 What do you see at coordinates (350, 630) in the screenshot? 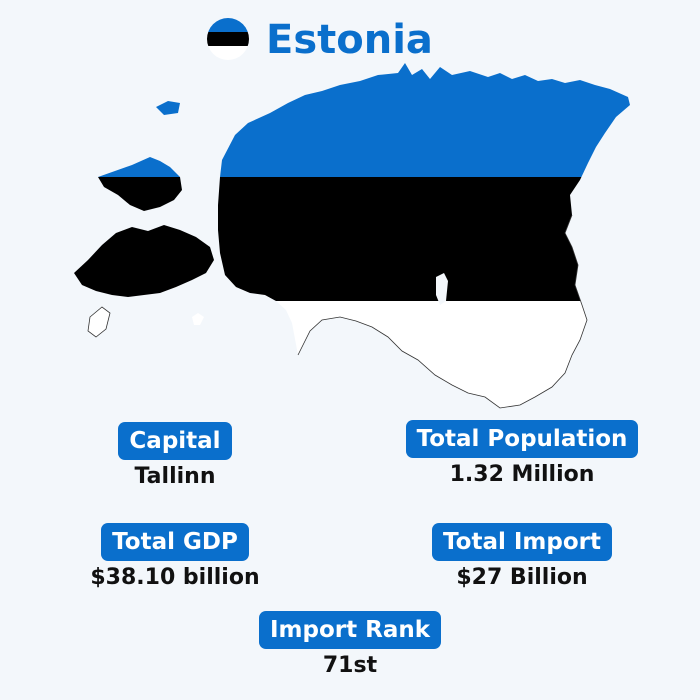
I see `import-rank-label: Import Rank` at bounding box center [350, 630].